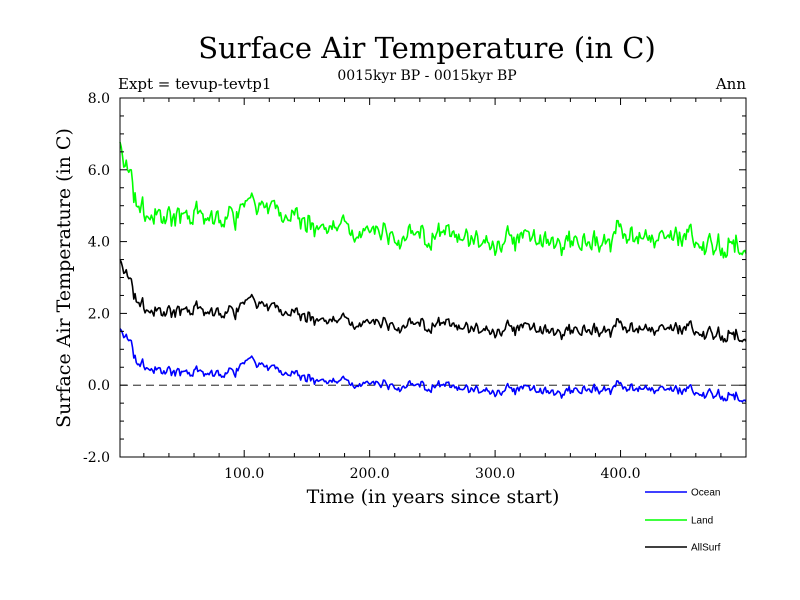 The height and width of the screenshot is (600, 800). Describe the element at coordinates (730, 84) in the screenshot. I see `period-label: Ann` at that location.